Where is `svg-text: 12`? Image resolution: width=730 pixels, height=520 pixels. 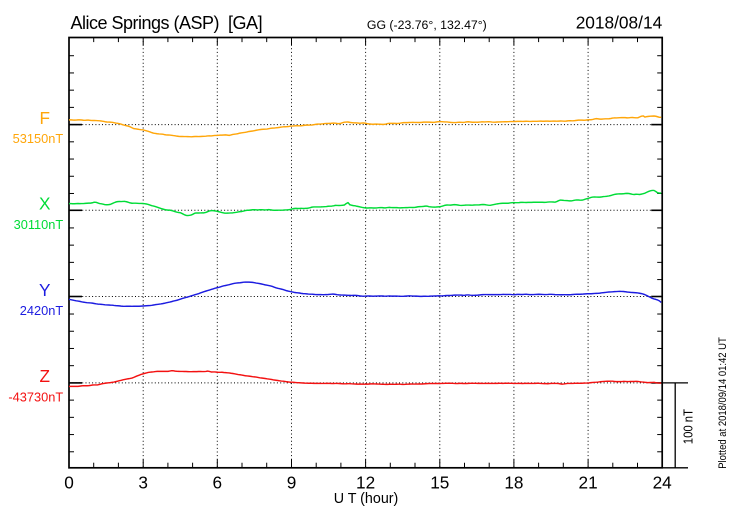
svg-text: 12 is located at coordinates (365, 483).